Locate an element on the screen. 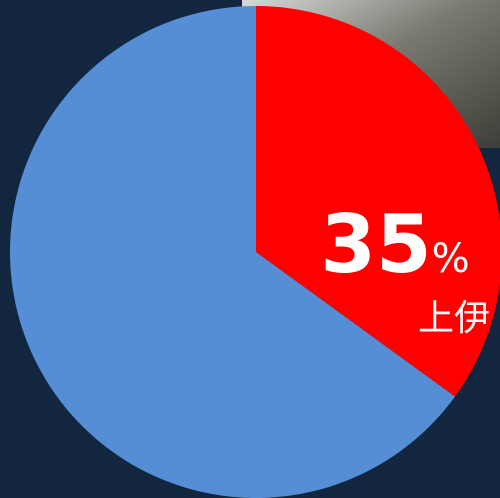  value-label-unit: % is located at coordinates (451, 259).